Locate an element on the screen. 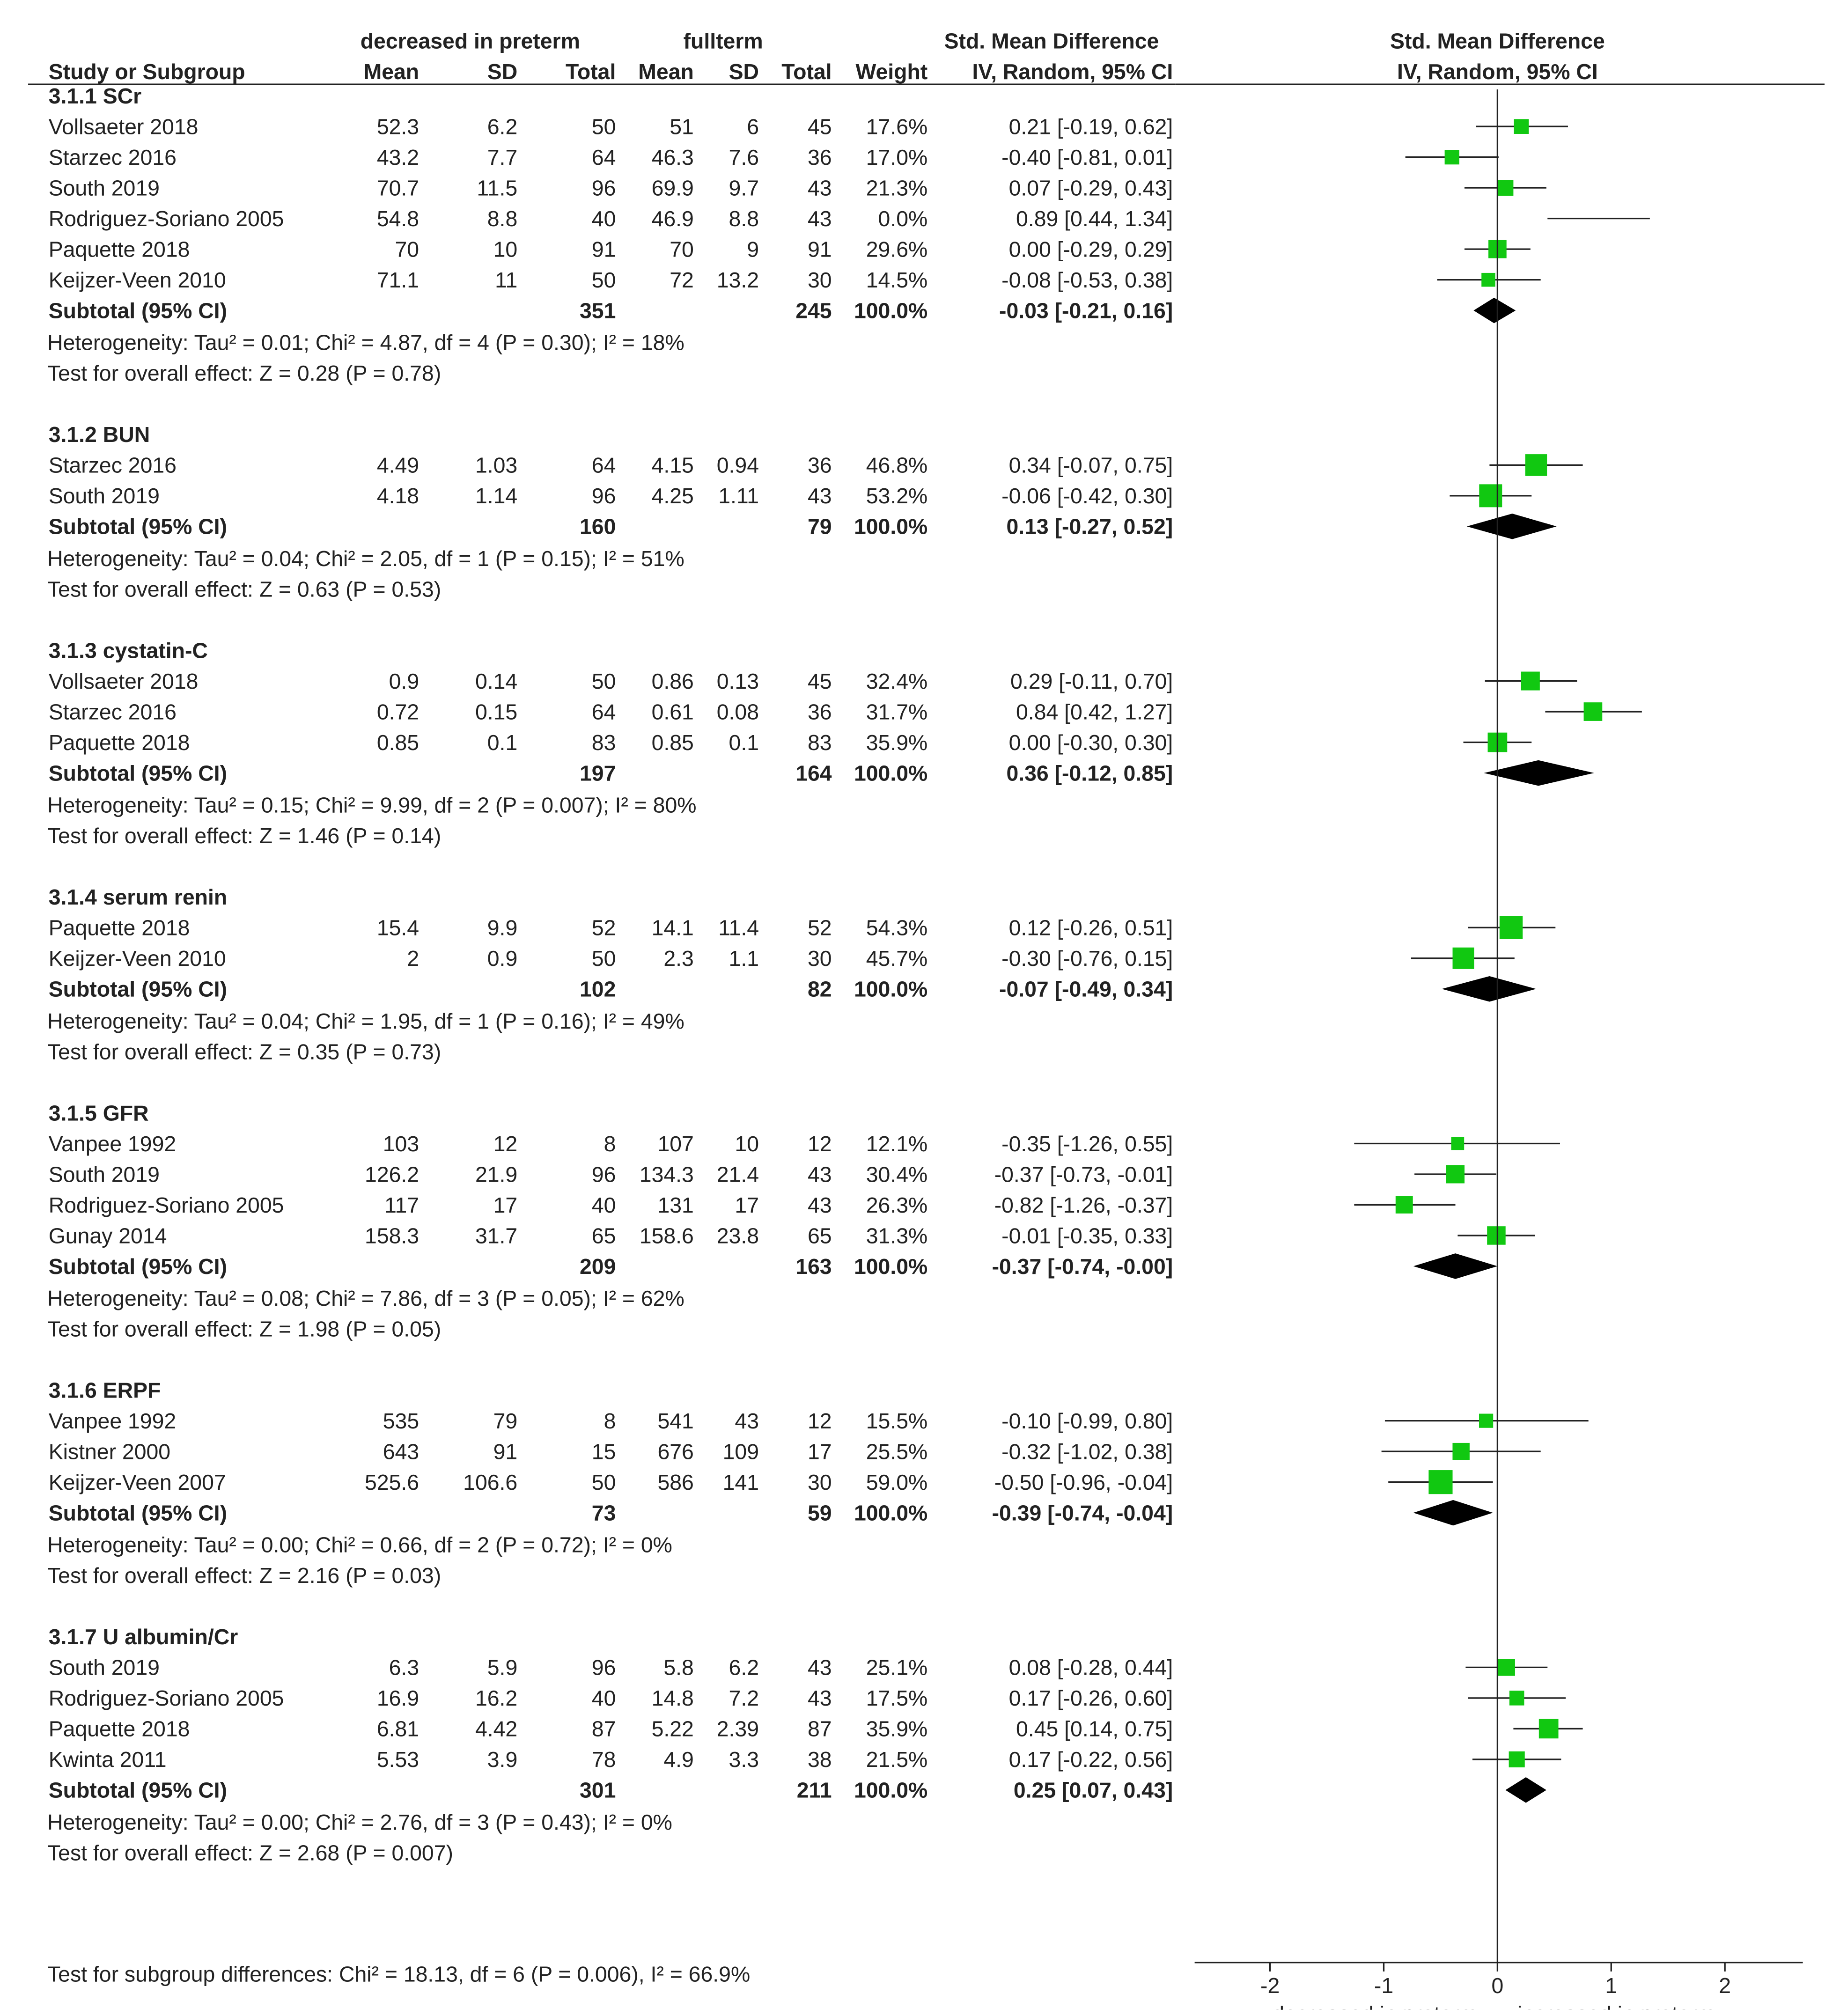 The width and height of the screenshot is (1840, 2016). study-ci: 0.29 [-0.11, 0.70] is located at coordinates (1091, 681).